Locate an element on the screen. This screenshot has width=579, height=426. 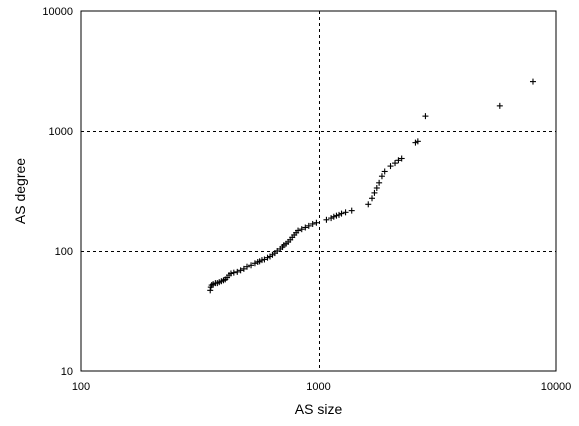
x-tick-label: 1000 is located at coordinates (318, 387).